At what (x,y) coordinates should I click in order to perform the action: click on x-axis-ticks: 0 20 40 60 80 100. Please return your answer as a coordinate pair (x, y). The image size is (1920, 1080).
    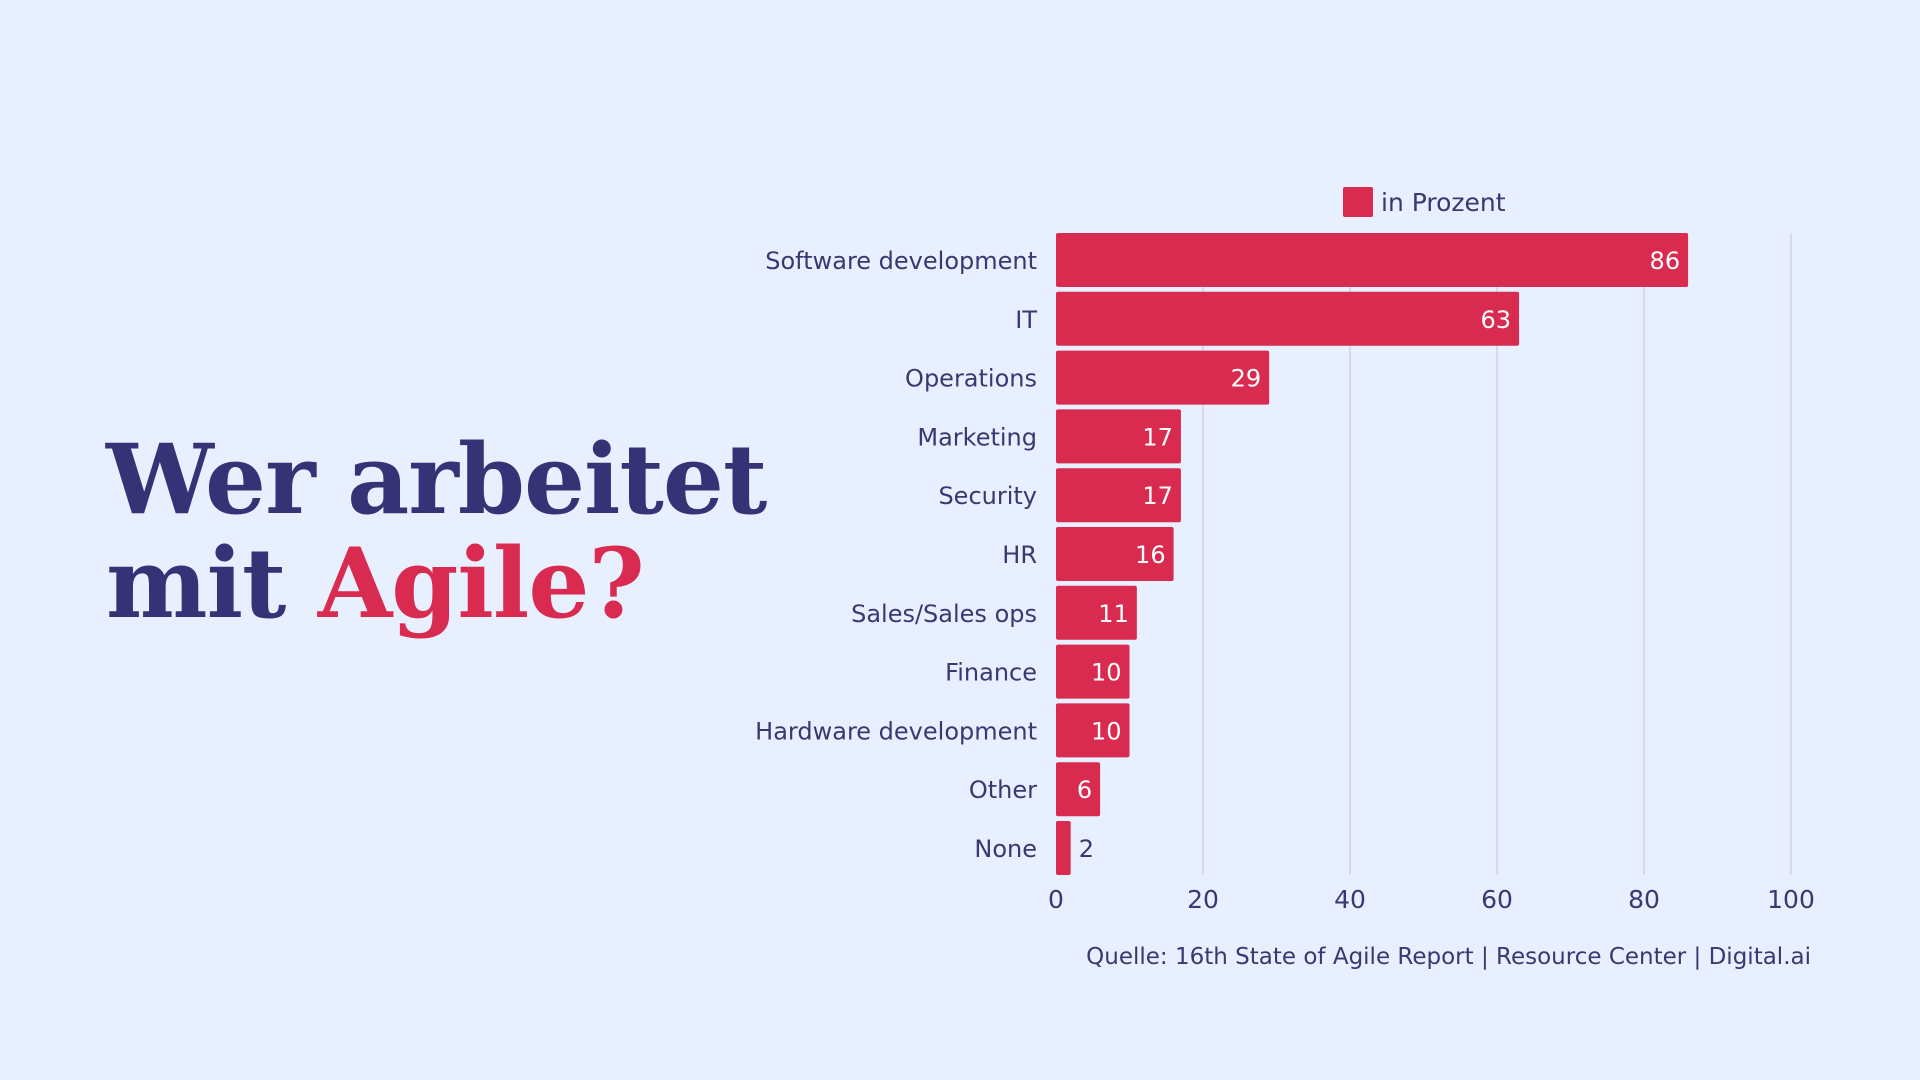
    Looking at the image, I should click on (1431, 899).